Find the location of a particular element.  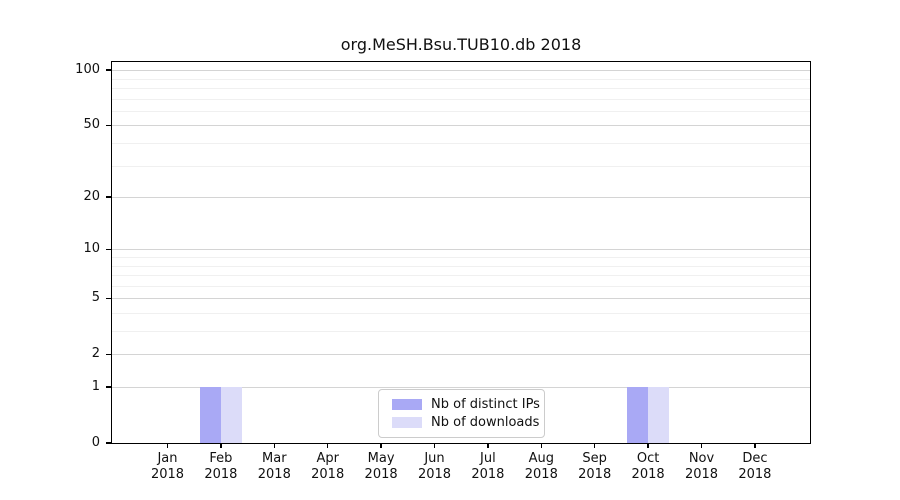

y-axis-label: 0 is located at coordinates (95, 442).